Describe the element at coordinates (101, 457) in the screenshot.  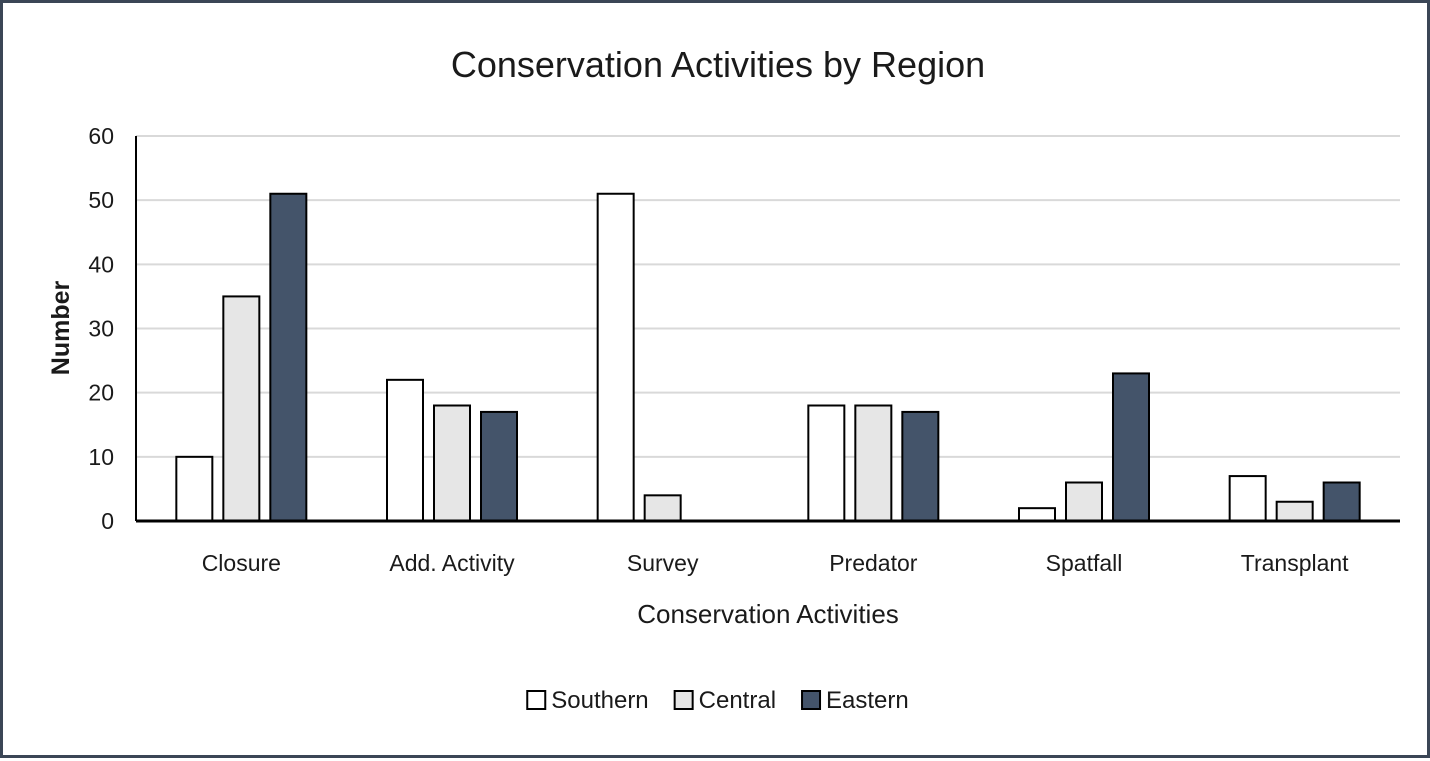
I see `y-tick-label: 10` at that location.